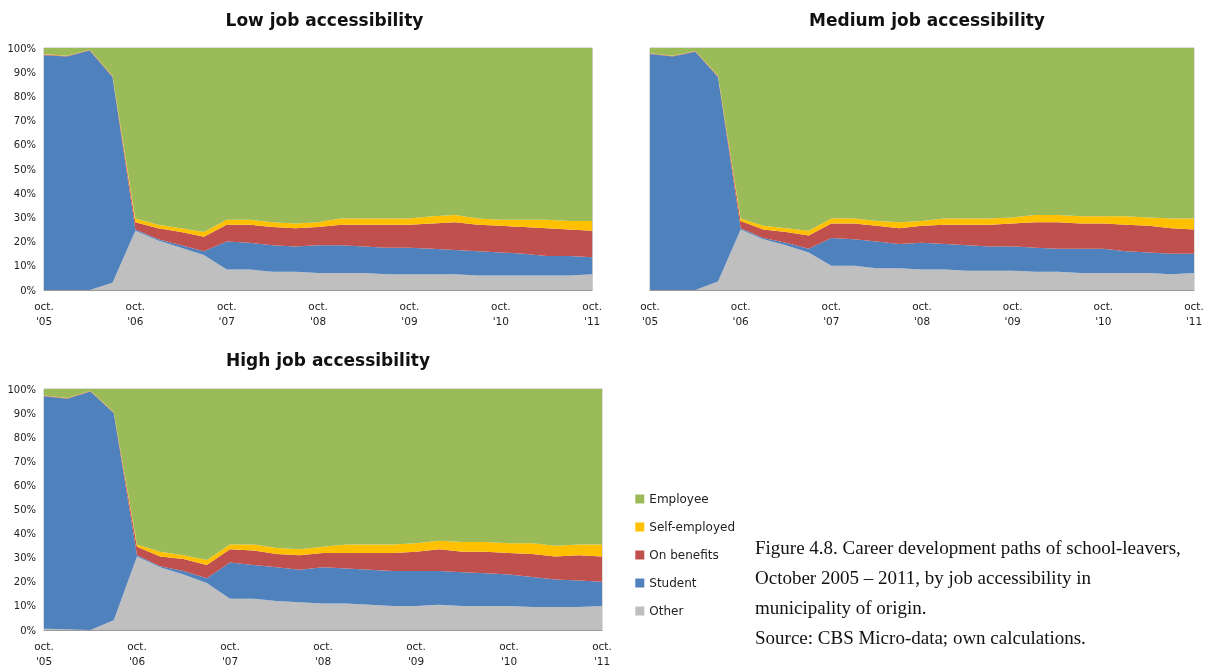 This screenshot has width=1208, height=668. Describe the element at coordinates (328, 359) in the screenshot. I see `chart-title: High job accessibility` at that location.